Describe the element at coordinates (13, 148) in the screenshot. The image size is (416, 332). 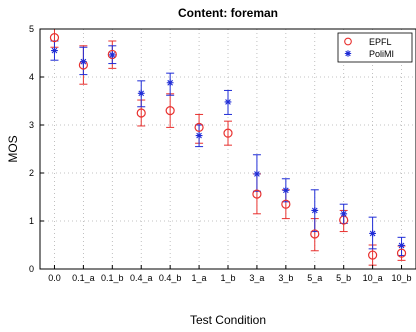
I see `y-axis-label: MOS` at that location.